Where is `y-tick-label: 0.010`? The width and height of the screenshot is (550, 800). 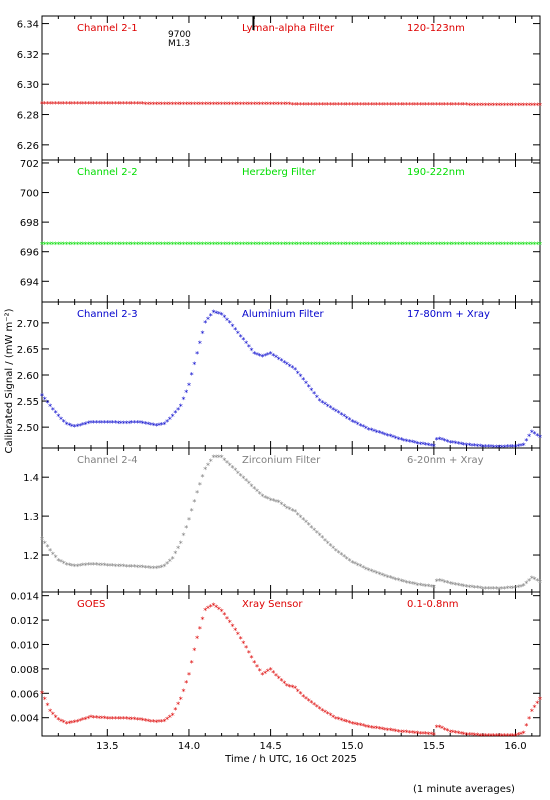
y-tick-label: 0.010 is located at coordinates (24, 645).